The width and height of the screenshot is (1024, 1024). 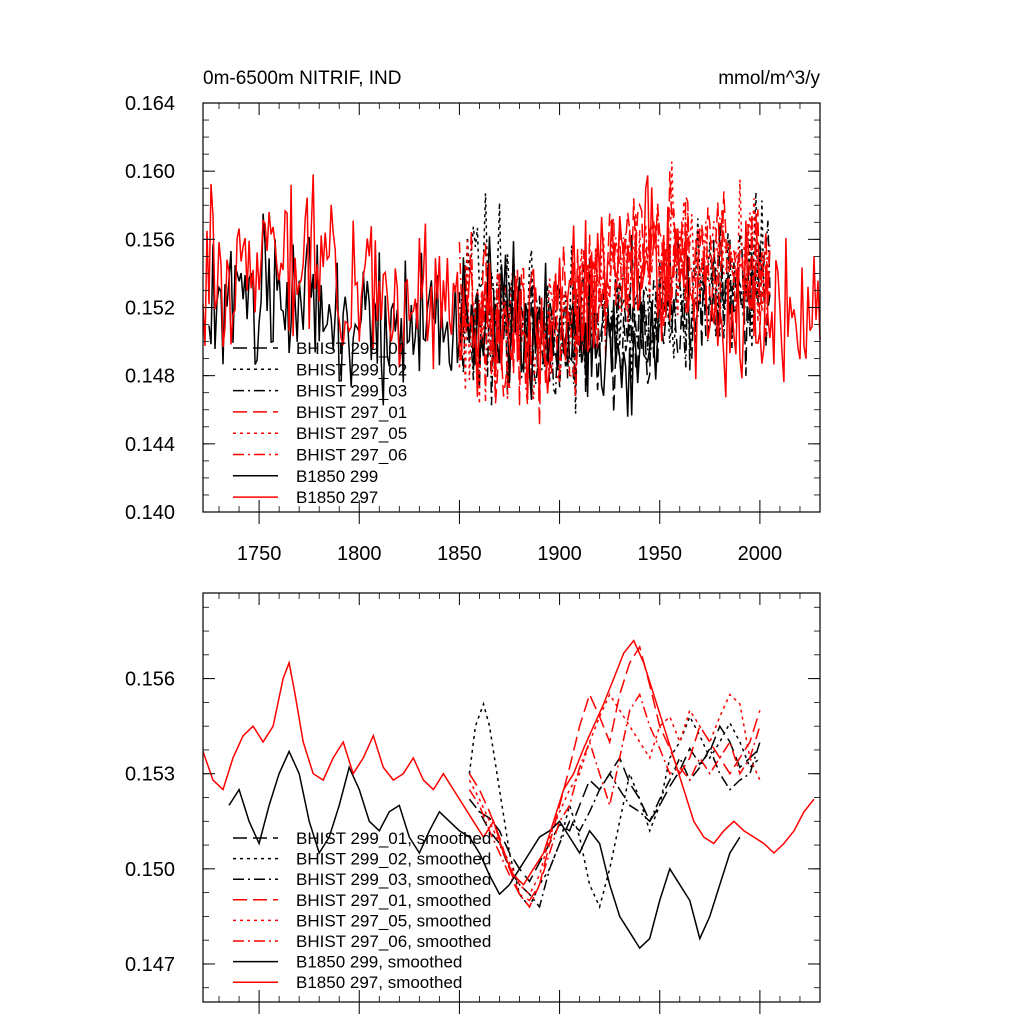 I want to click on y-tick-label: 0.140, so click(x=150, y=513).